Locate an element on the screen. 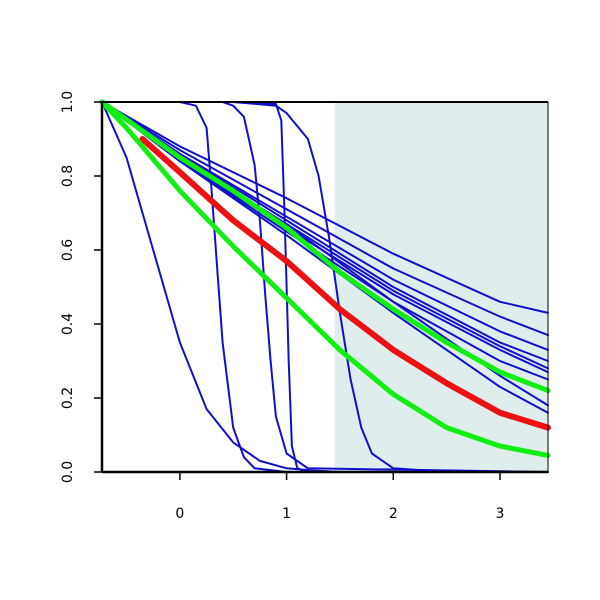  y-tick-label: 0.2 is located at coordinates (68, 398).